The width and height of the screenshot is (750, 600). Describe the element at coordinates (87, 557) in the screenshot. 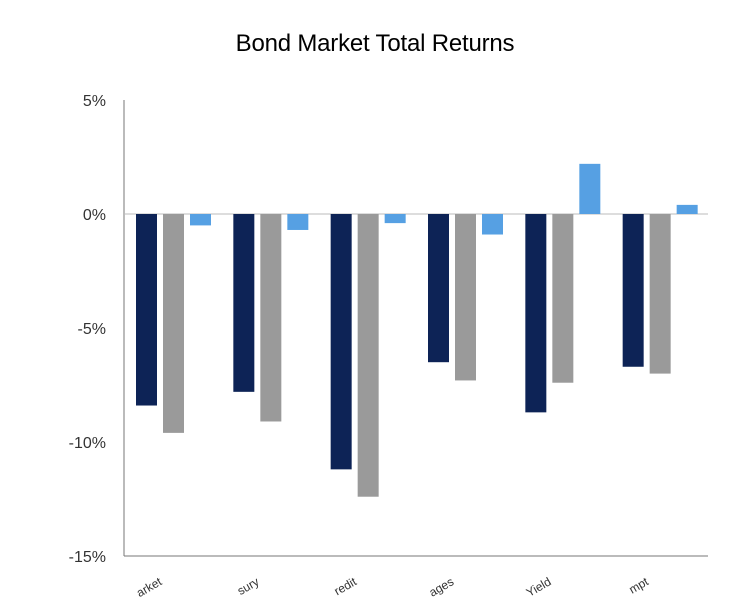

I see `y-tick-label: -15%` at that location.